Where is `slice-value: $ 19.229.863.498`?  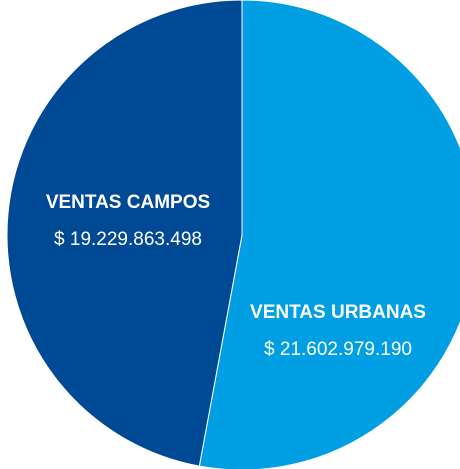 slice-value: $ 19.229.863.498 is located at coordinates (128, 239).